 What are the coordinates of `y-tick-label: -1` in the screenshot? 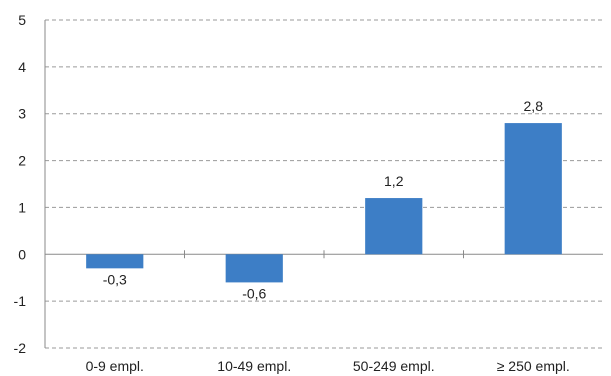 It's located at (20, 301).